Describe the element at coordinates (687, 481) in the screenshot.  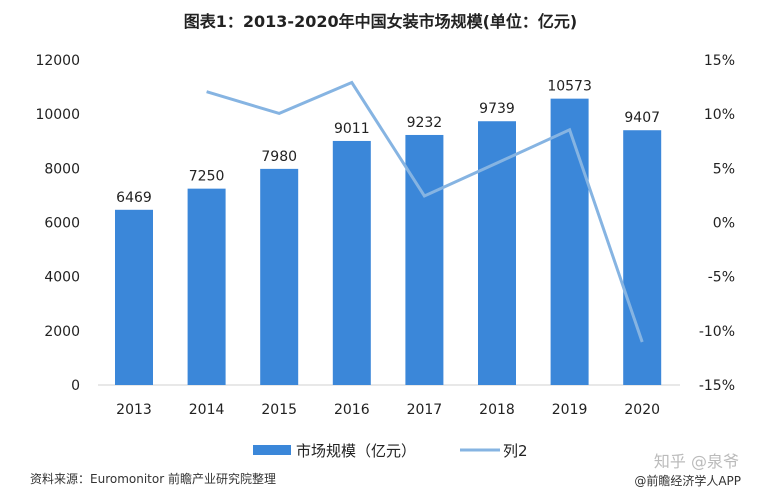
I see `watermark: @前瞻经济学人APP` at that location.